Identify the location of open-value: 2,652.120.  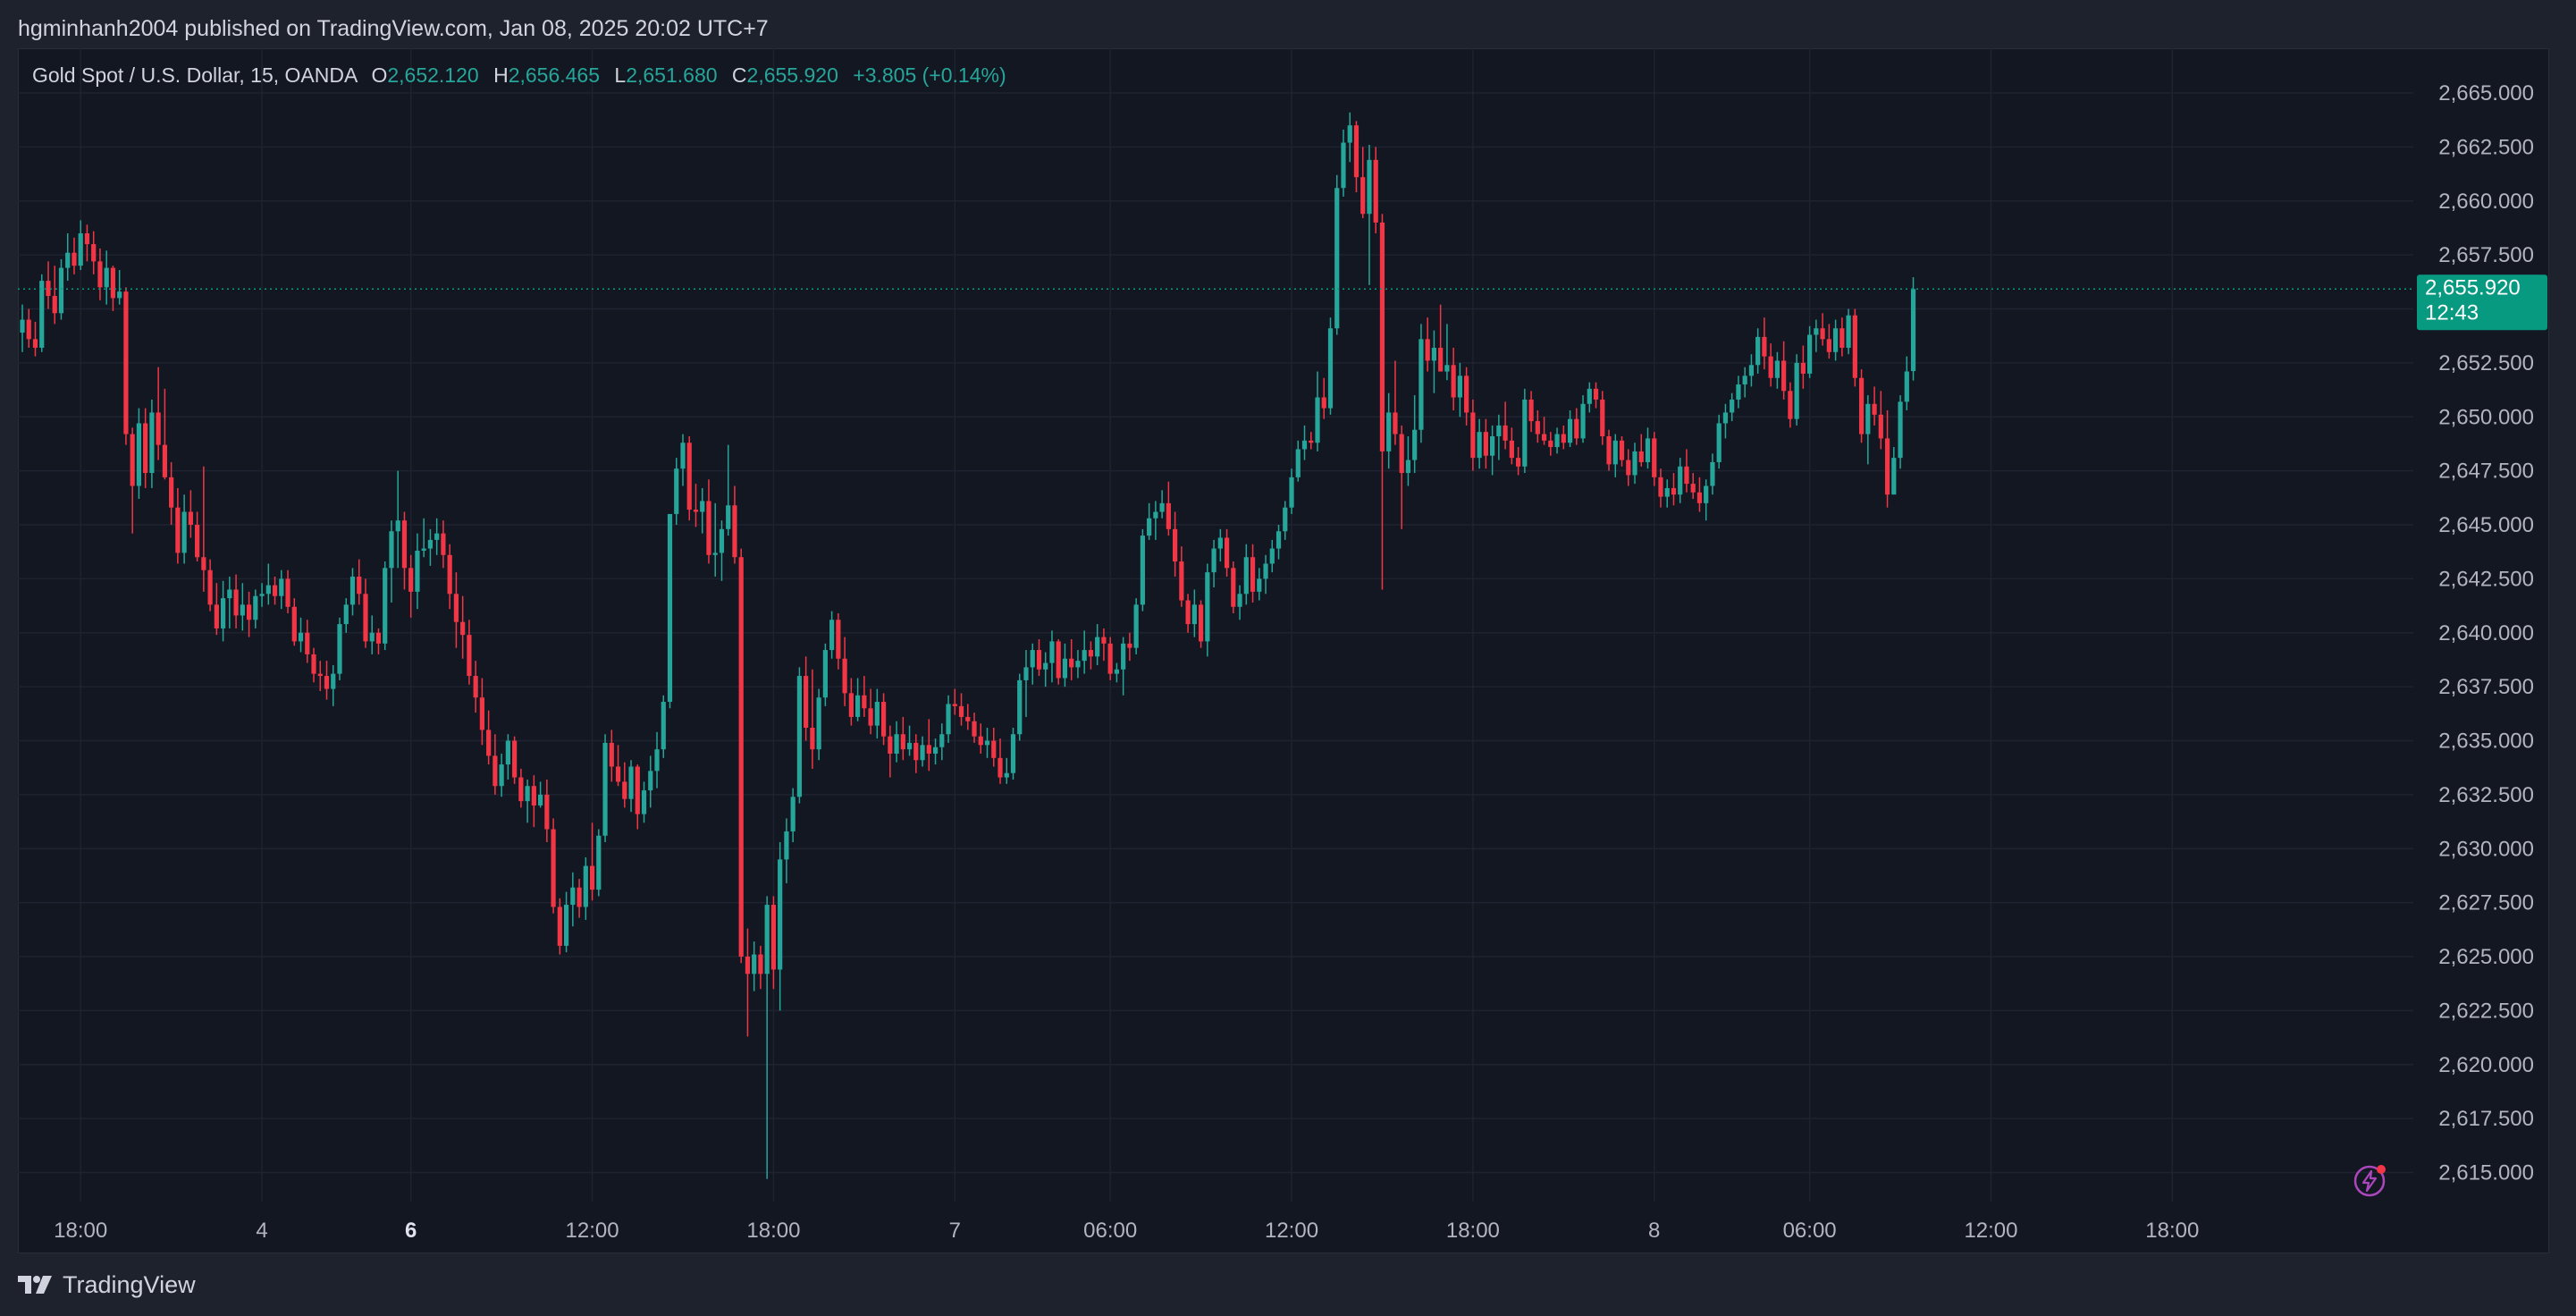
(433, 75).